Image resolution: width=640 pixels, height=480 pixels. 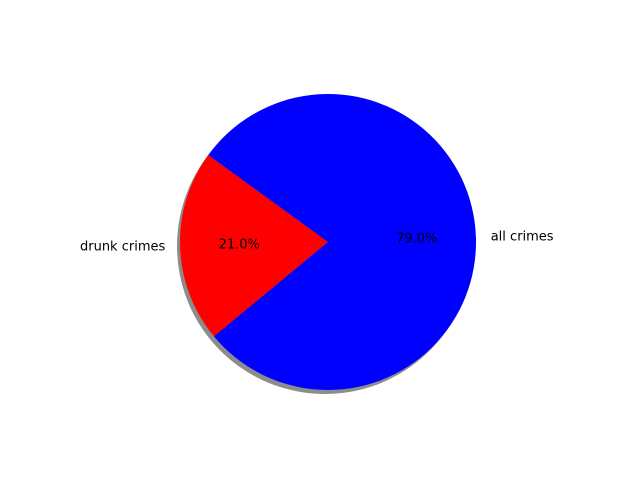 What do you see at coordinates (416, 239) in the screenshot?
I see `pie-pct-label-all-crimes: 79.0%` at bounding box center [416, 239].